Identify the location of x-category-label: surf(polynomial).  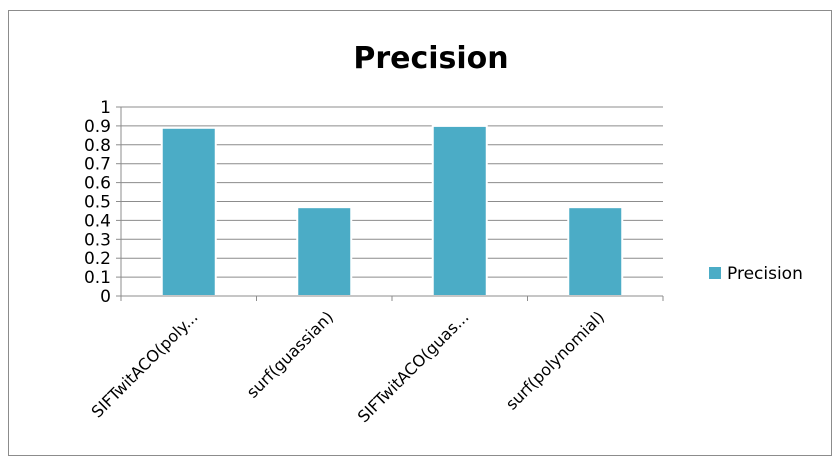
(555, 360).